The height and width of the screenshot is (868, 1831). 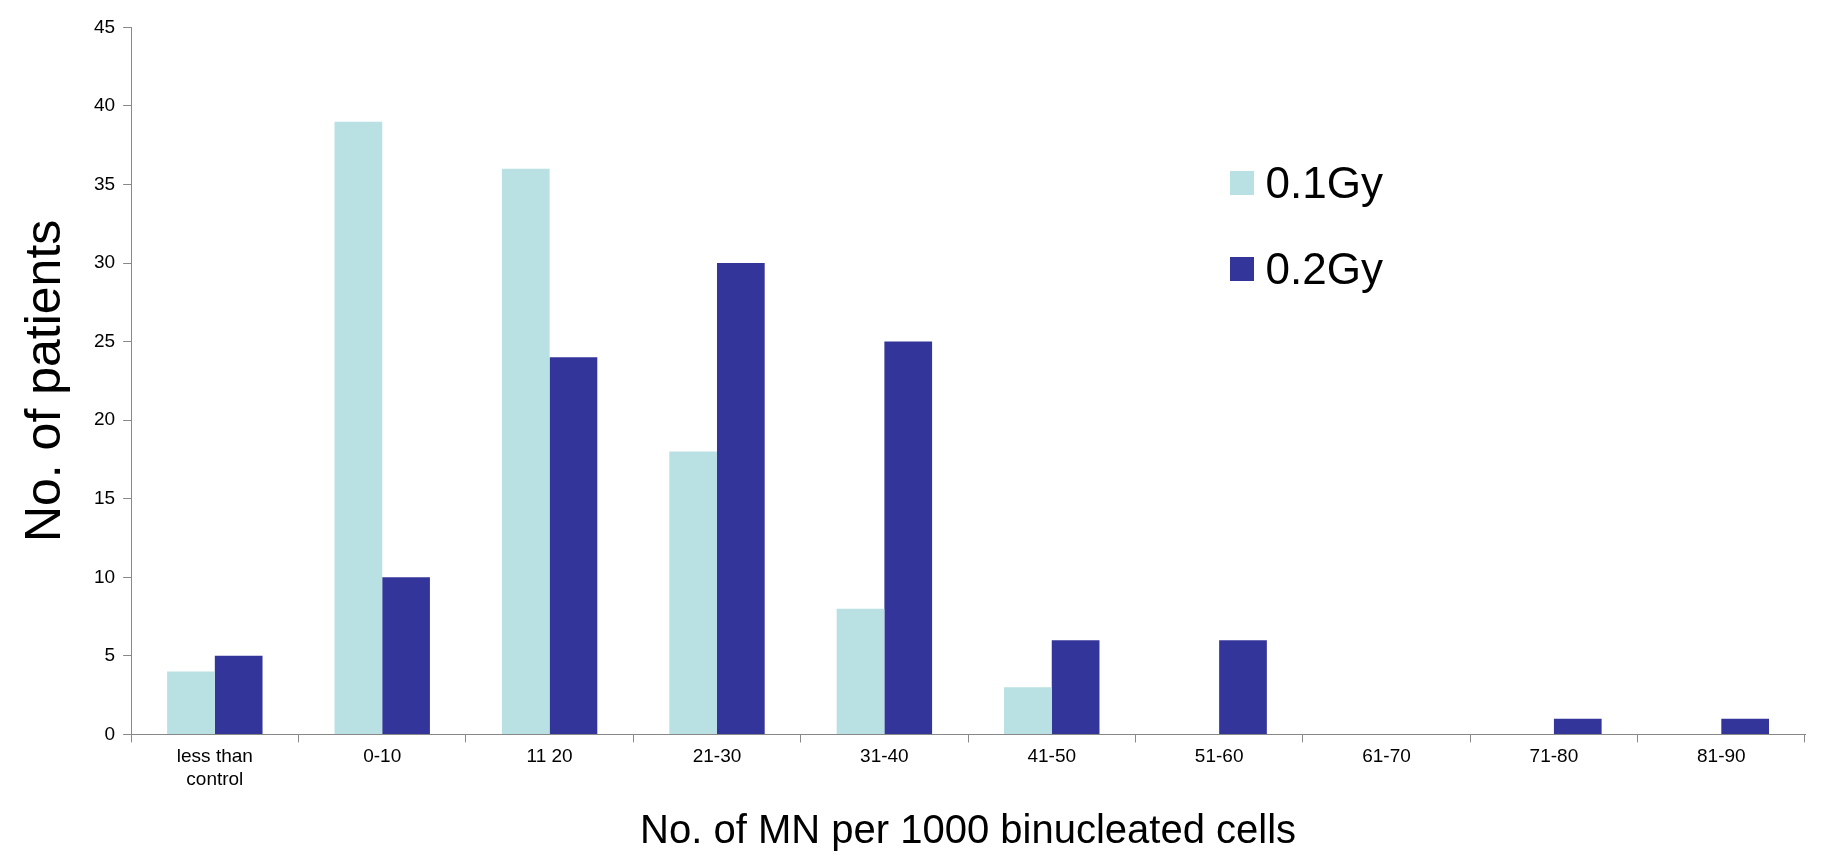 I want to click on x-tick-label: less than control, so click(x=214, y=767).